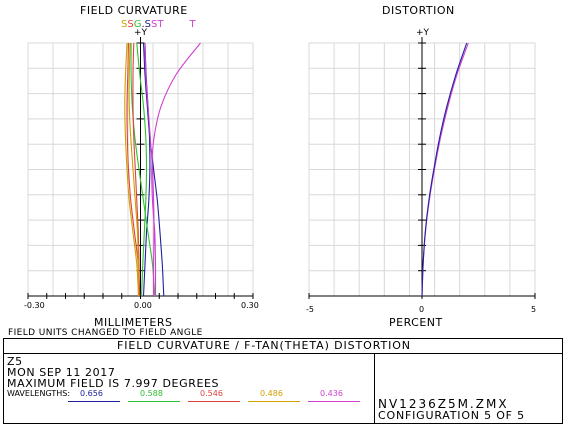 The image size is (565, 425). Describe the element at coordinates (468, 388) in the screenshot. I see `footer-file-box` at that location.